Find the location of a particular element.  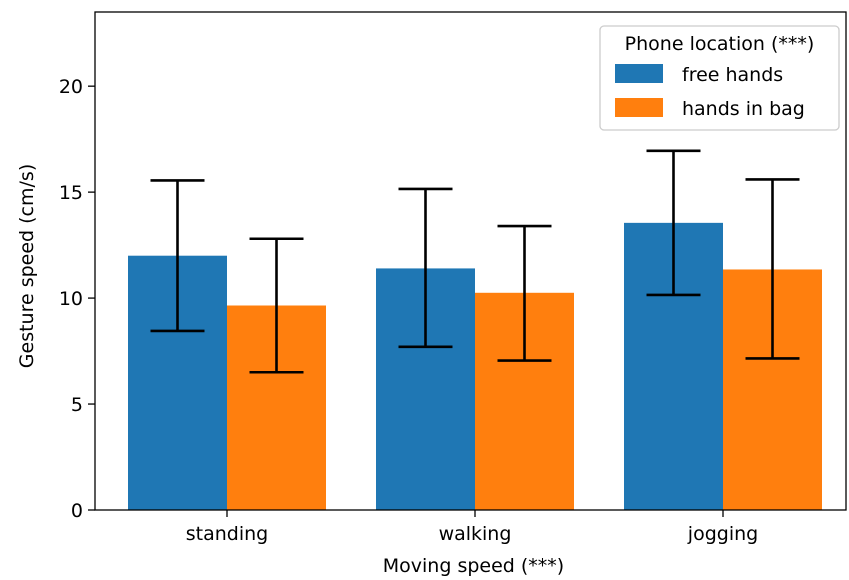

legend-title: Phone location (***) is located at coordinates (720, 44).